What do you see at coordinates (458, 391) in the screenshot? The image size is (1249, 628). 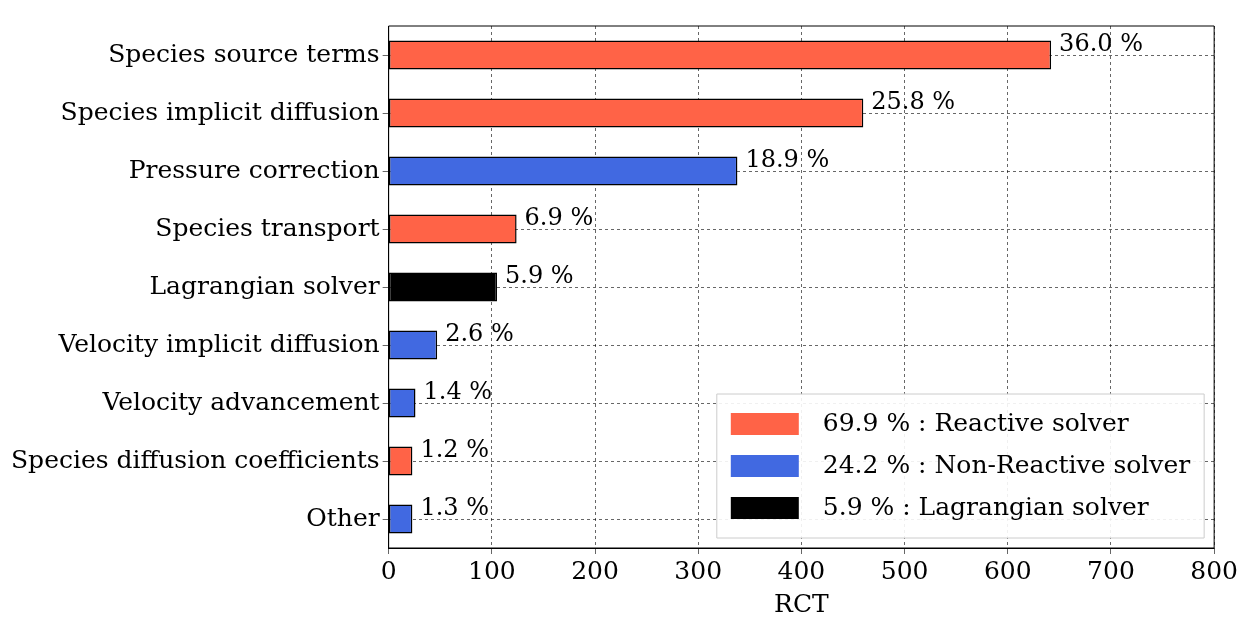 I see `annotation: 1.4 %` at bounding box center [458, 391].